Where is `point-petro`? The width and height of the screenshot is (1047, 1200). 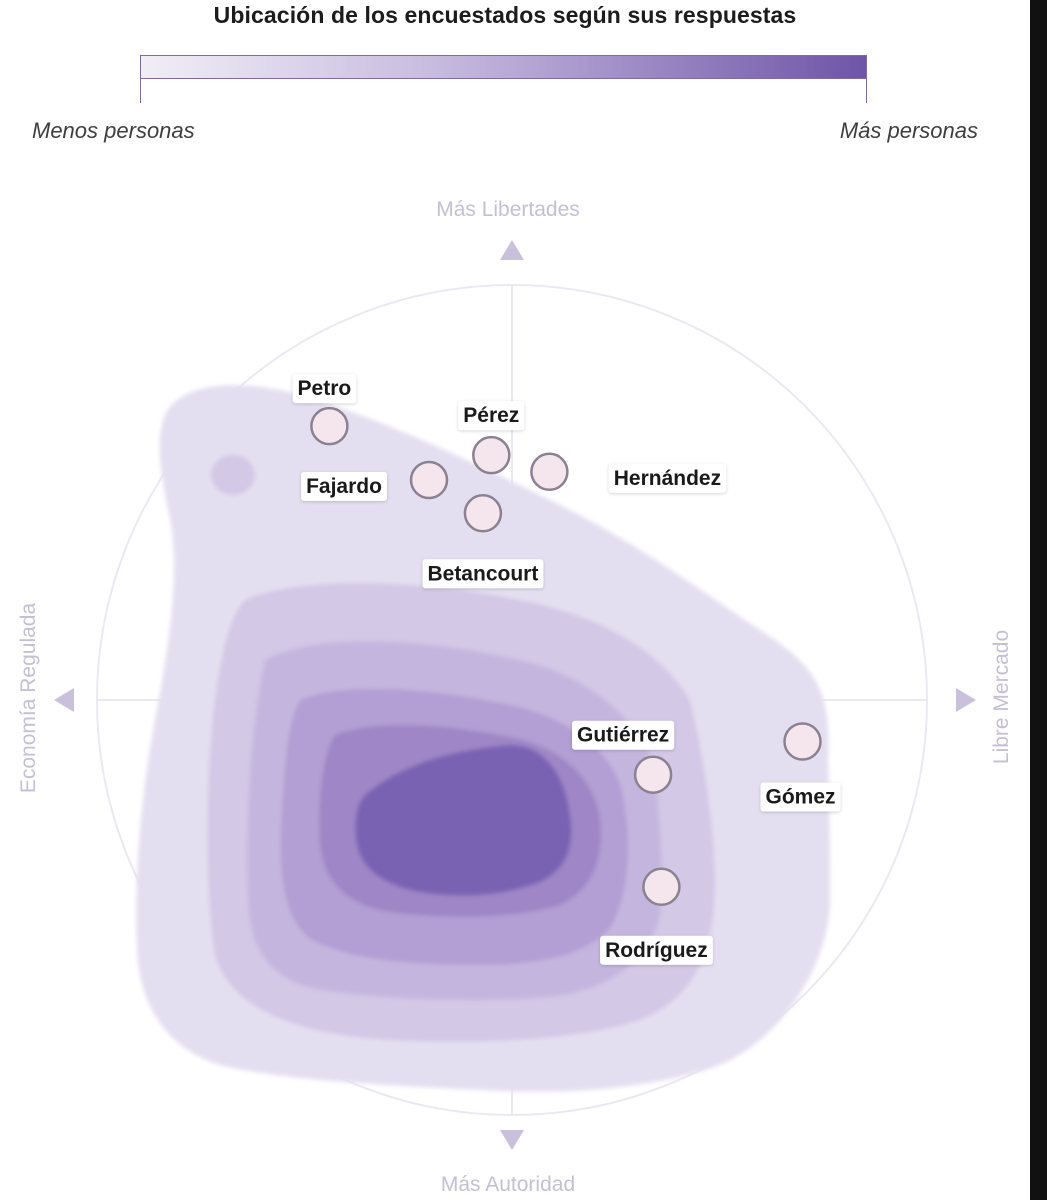
point-petro is located at coordinates (329, 426).